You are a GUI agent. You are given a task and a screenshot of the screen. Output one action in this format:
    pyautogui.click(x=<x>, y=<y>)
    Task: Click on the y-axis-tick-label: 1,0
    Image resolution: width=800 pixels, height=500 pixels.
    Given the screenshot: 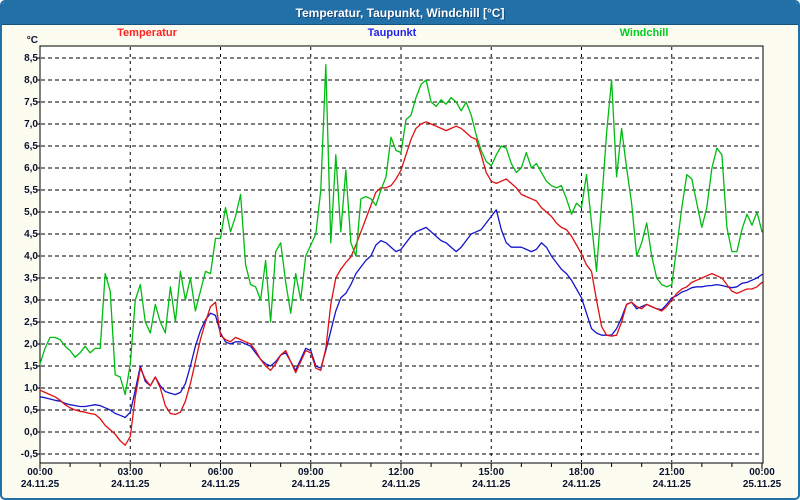 What is the action you would take?
    pyautogui.click(x=31, y=388)
    